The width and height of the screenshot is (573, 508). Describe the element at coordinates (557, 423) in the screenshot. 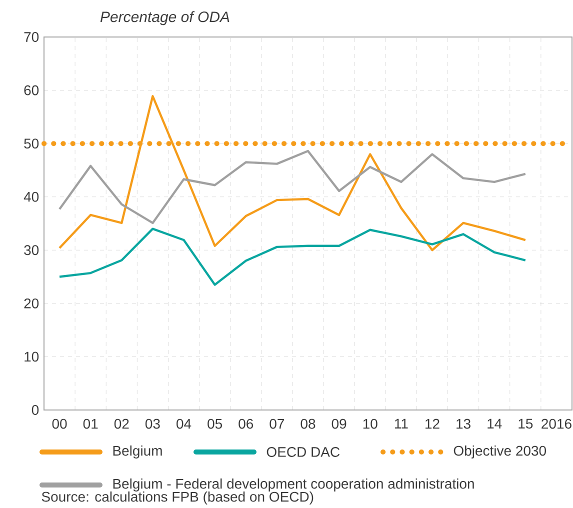

I see `x-tick-label: 2016` at that location.